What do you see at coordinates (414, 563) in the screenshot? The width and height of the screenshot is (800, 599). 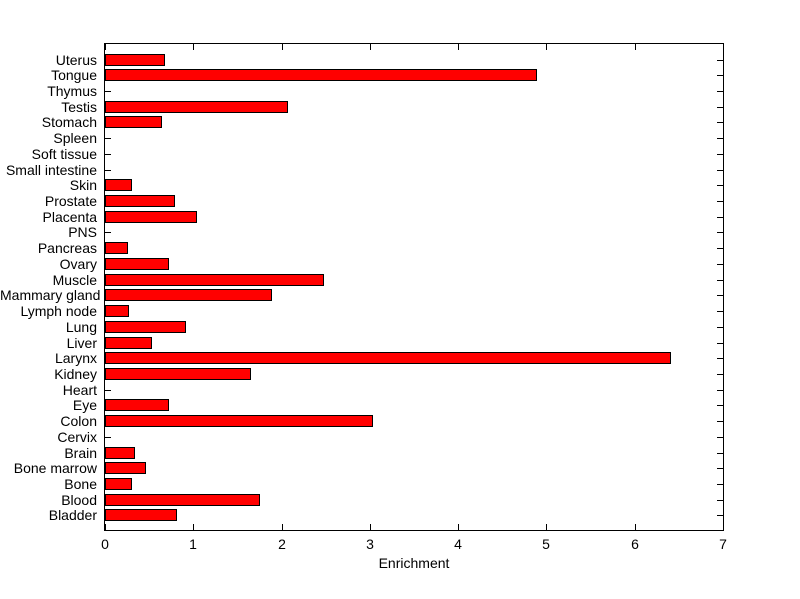 I see `x-axis-title: Enrichment` at bounding box center [414, 563].